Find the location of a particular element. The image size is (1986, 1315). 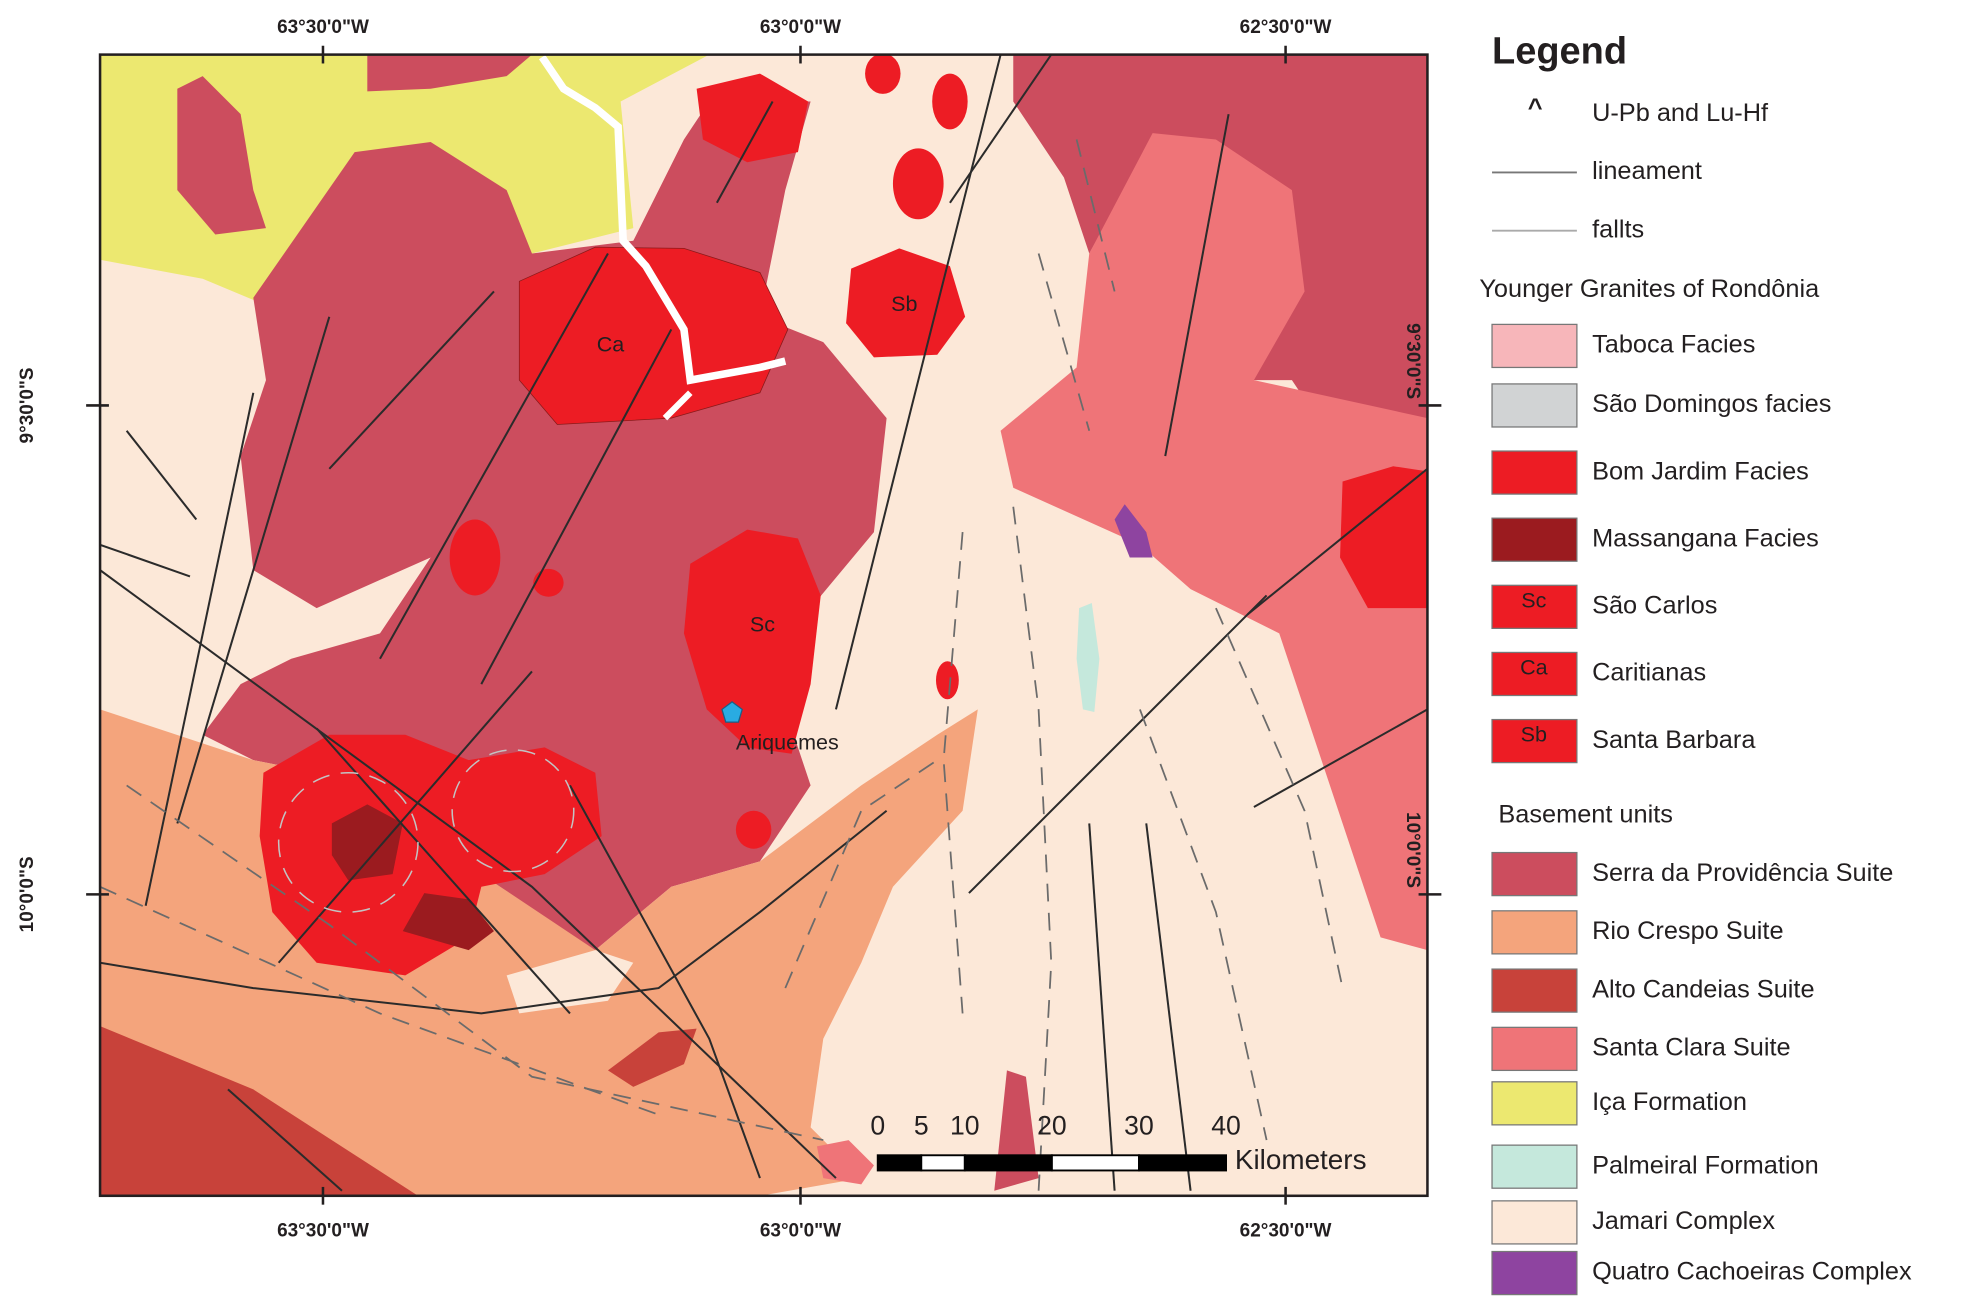

legend-heading: Basement units is located at coordinates (1585, 815).